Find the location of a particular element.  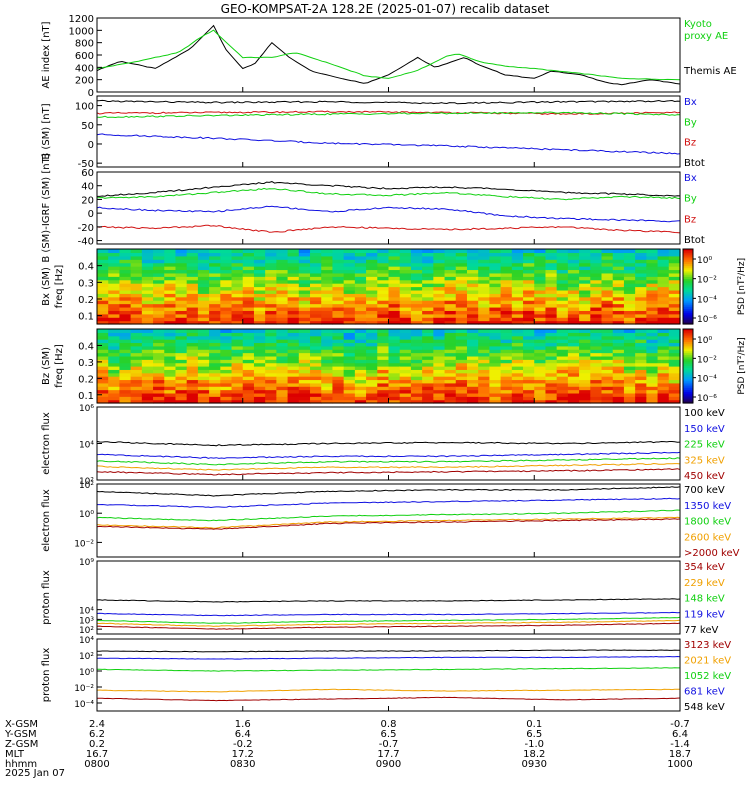

y-tick-label: 800 is located at coordinates (84, 44).